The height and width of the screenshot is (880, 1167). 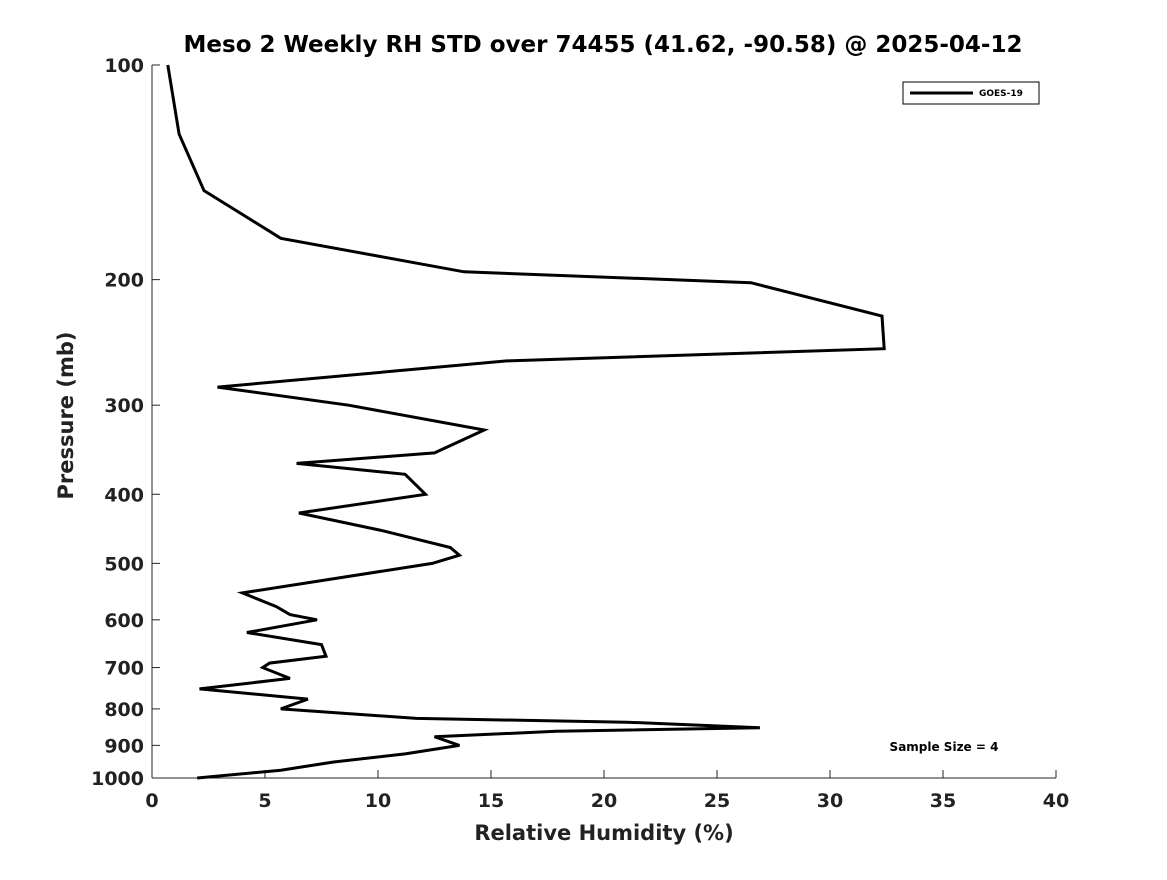 I want to click on y-tick-label-900: 900, so click(x=124, y=746).